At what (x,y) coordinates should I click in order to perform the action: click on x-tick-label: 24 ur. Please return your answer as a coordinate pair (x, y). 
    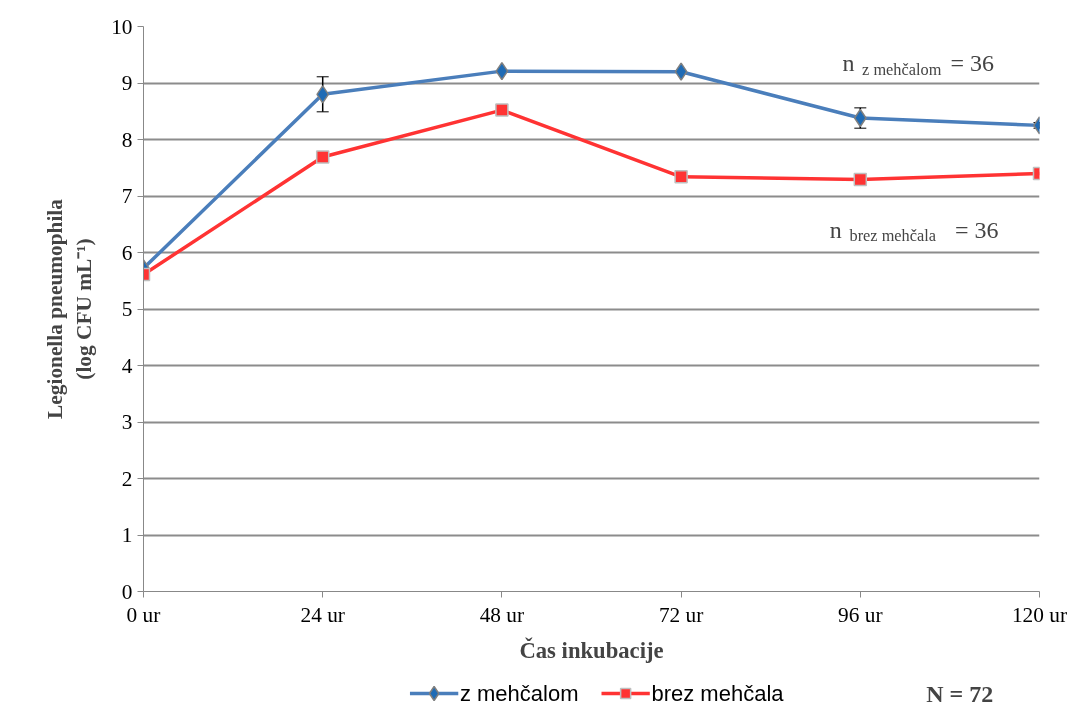
    Looking at the image, I should click on (322, 614).